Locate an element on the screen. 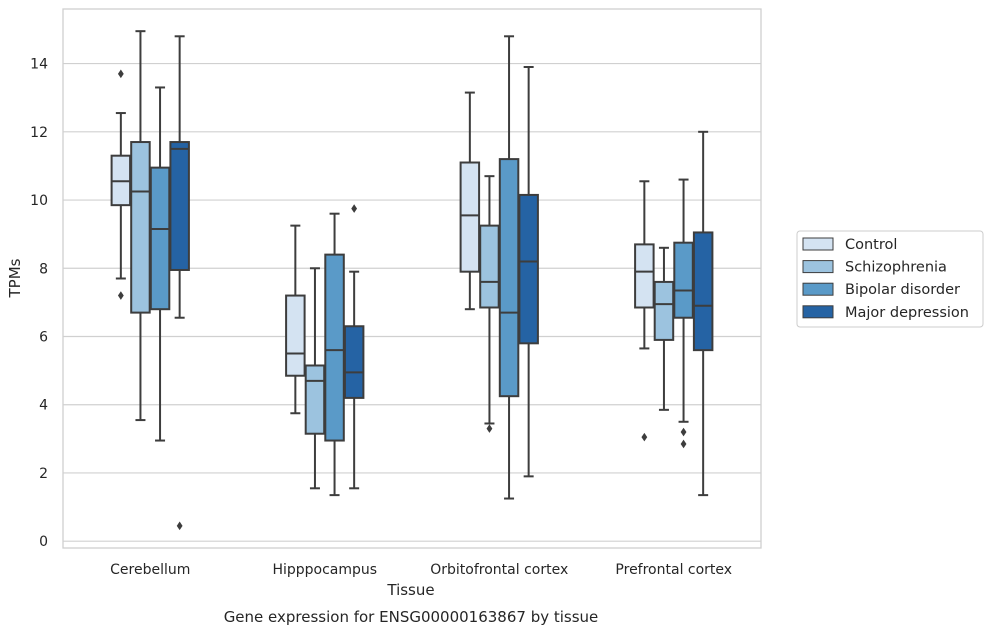 The width and height of the screenshot is (992, 634). legend-label: Schizophrenia is located at coordinates (896, 268).